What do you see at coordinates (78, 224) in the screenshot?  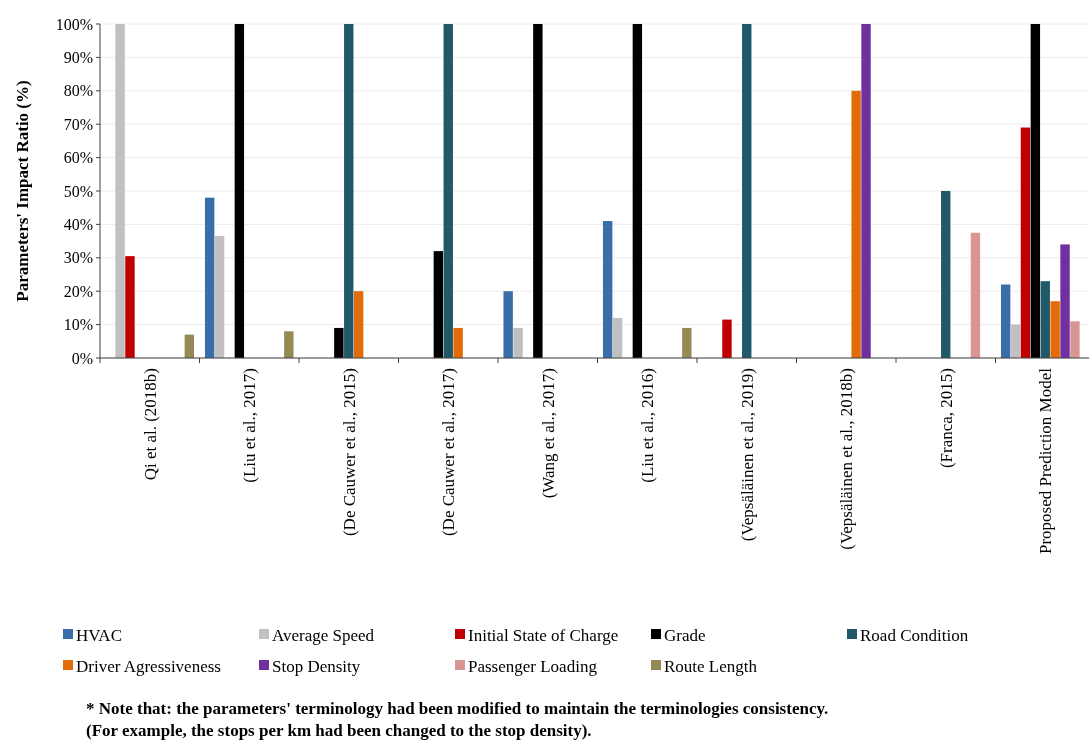 I see `y-tick-label: 40%` at bounding box center [78, 224].